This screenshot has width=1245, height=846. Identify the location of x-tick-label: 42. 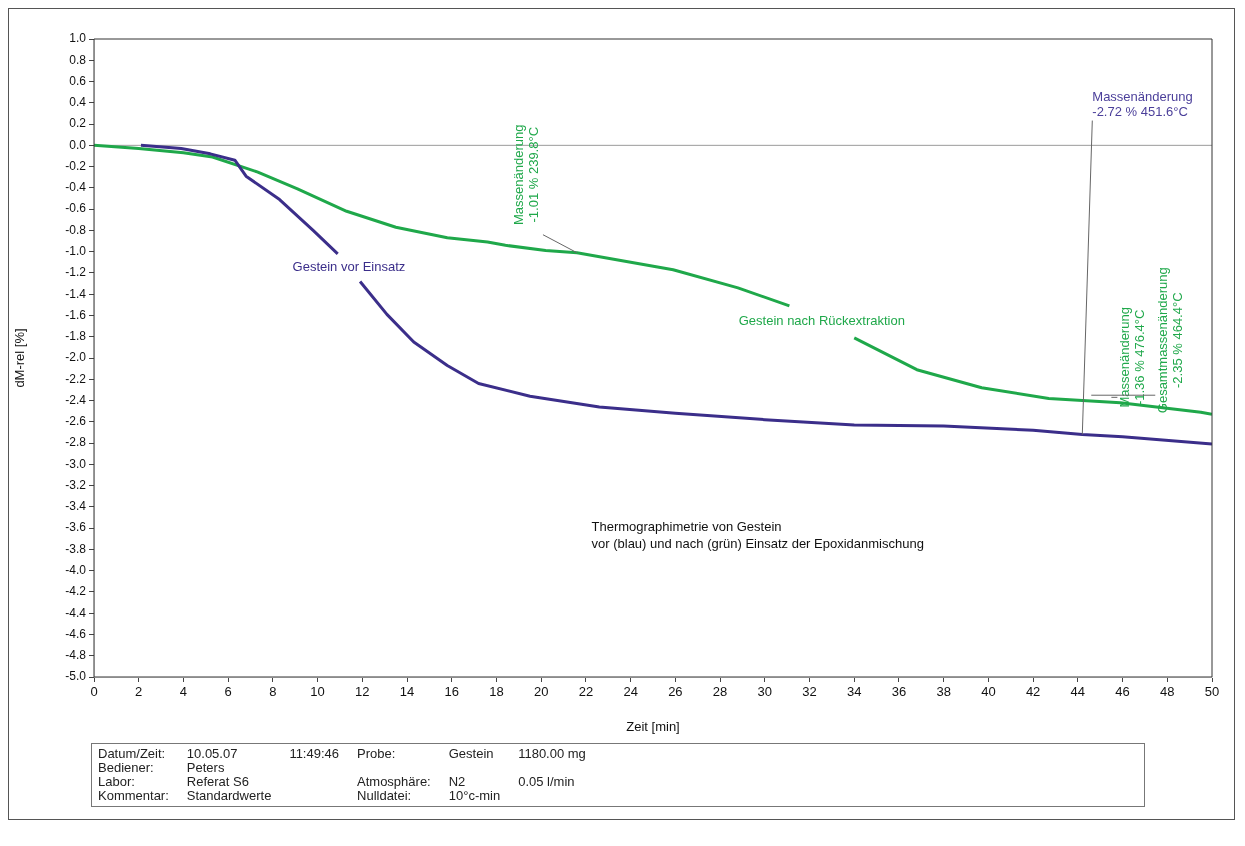
(1033, 692).